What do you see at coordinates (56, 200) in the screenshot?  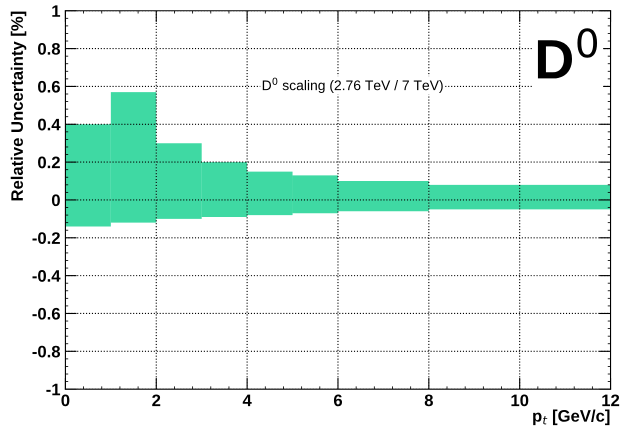 I see `y-tick-label: 0` at bounding box center [56, 200].